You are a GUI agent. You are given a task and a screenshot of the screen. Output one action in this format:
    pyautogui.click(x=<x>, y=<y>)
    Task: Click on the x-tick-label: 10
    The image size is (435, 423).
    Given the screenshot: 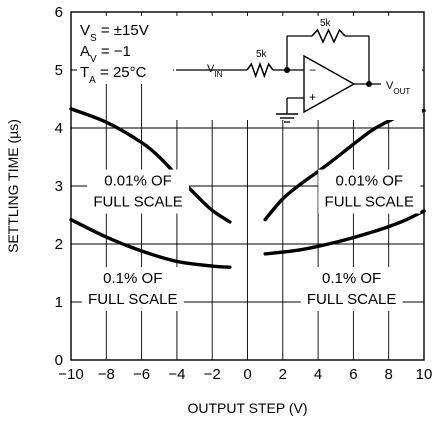 What is the action you would take?
    pyautogui.click(x=424, y=374)
    